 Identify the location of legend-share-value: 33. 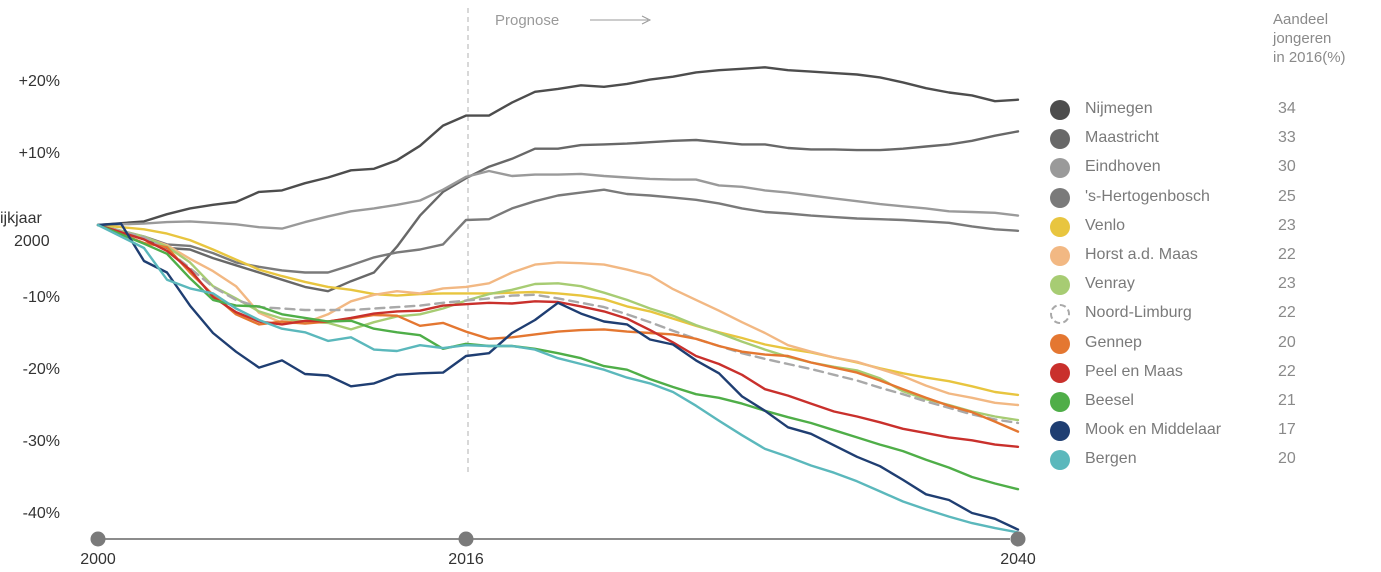
(1287, 138).